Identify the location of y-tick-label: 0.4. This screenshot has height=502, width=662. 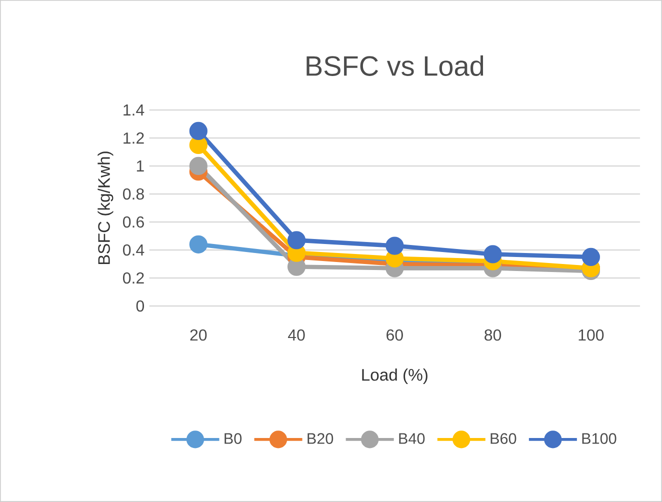
(133, 250).